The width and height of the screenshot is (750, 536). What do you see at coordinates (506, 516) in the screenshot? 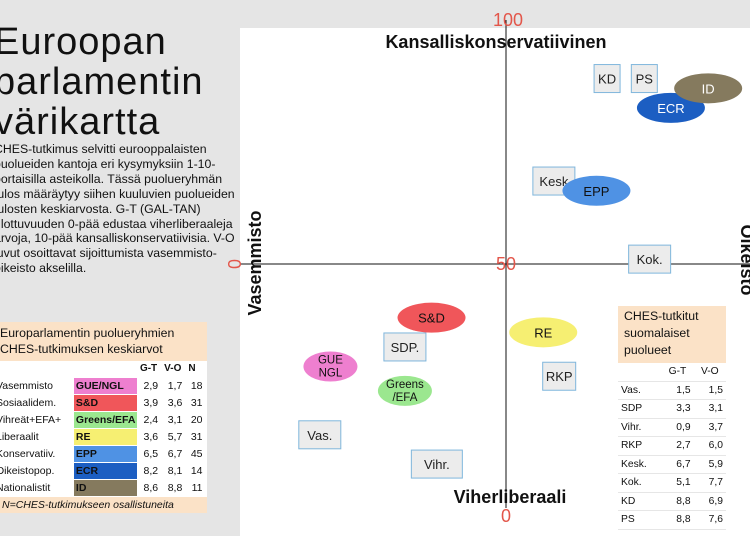
I see `tick-label-bottom: 0` at bounding box center [506, 516].